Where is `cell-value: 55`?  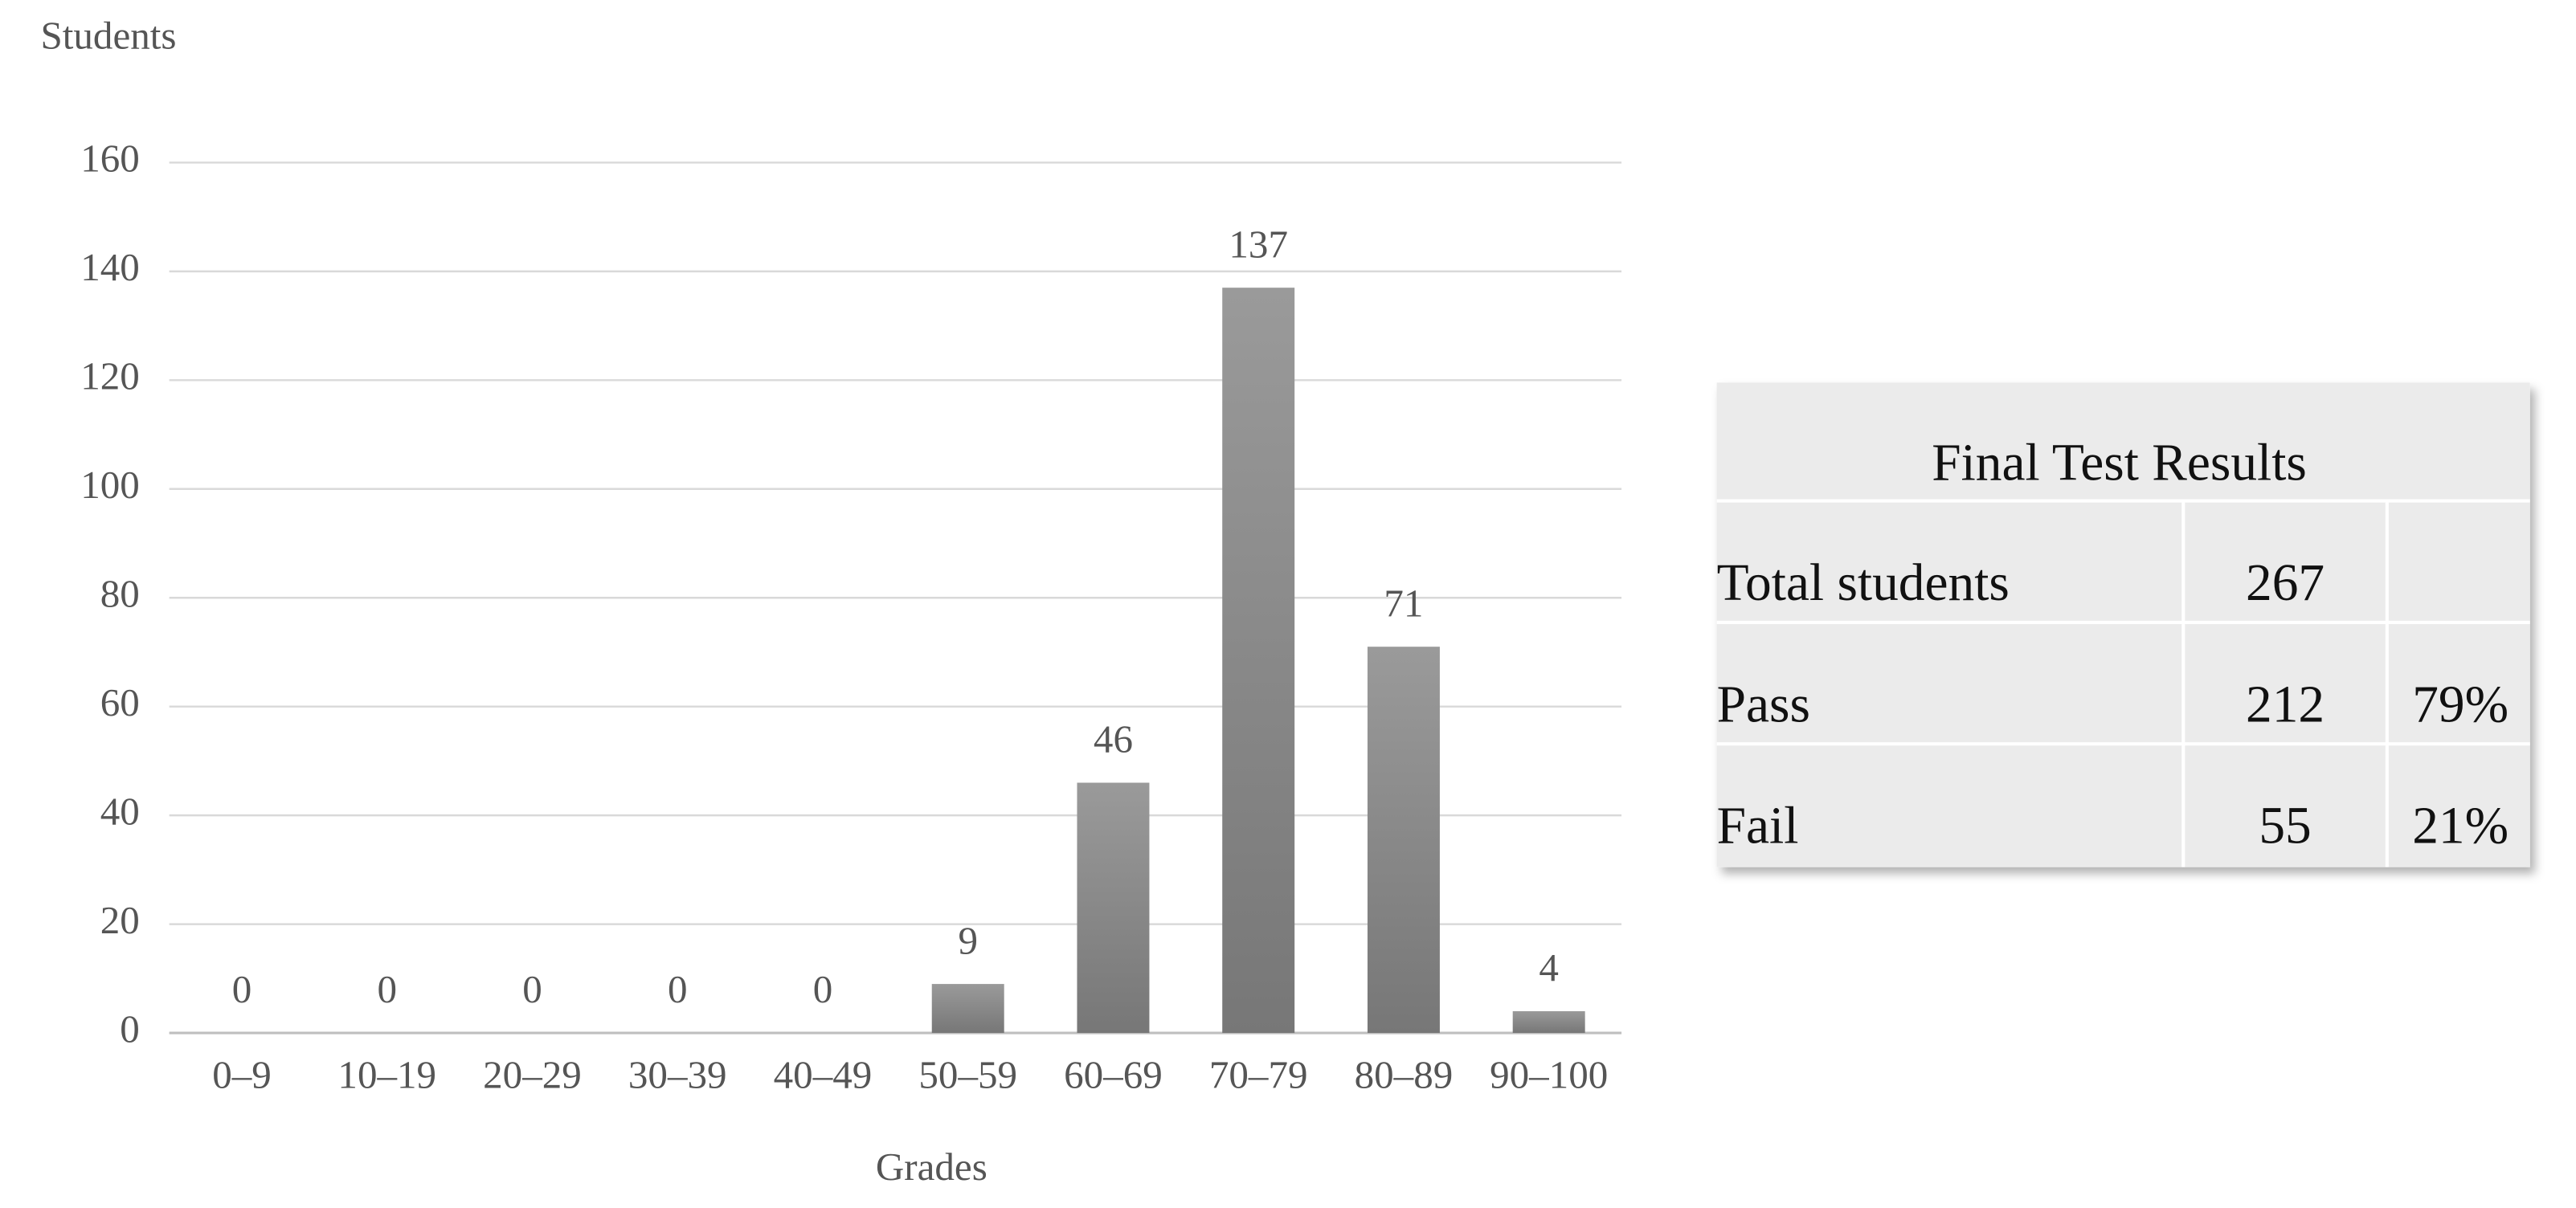
cell-value: 55 is located at coordinates (2285, 826).